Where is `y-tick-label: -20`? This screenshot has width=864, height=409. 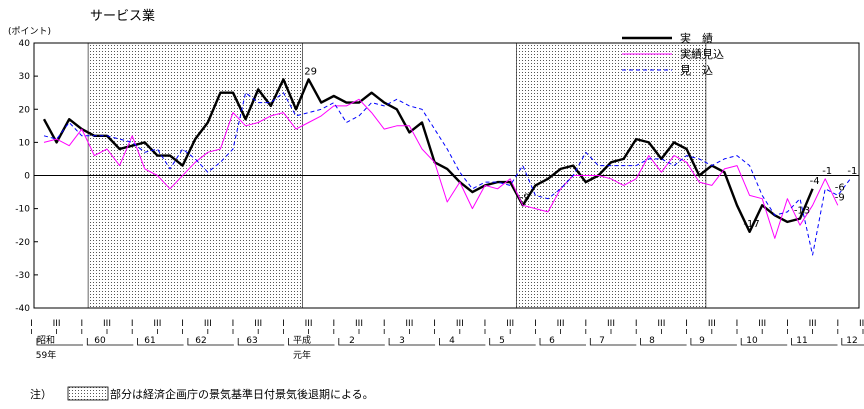 y-tick-label: -20 is located at coordinates (22, 243).